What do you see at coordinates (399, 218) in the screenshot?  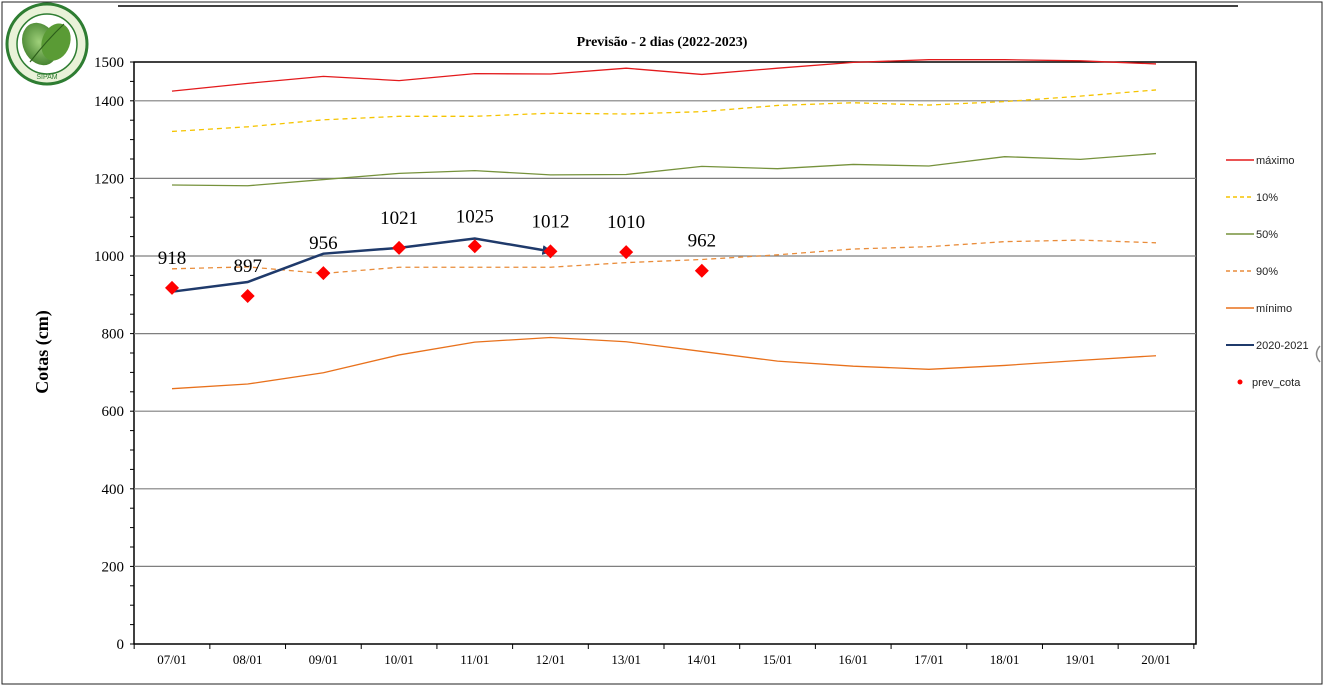 I see `data-label: 1021` at bounding box center [399, 218].